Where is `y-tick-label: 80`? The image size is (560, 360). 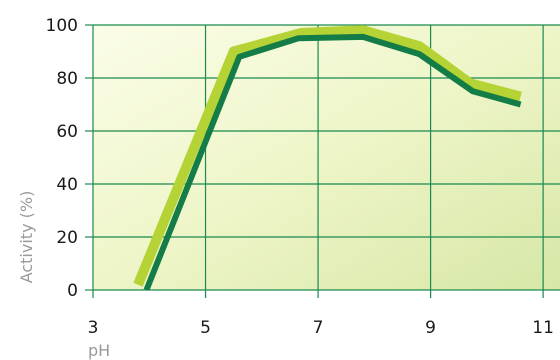
y-tick-label: 80 is located at coordinates (67, 79).